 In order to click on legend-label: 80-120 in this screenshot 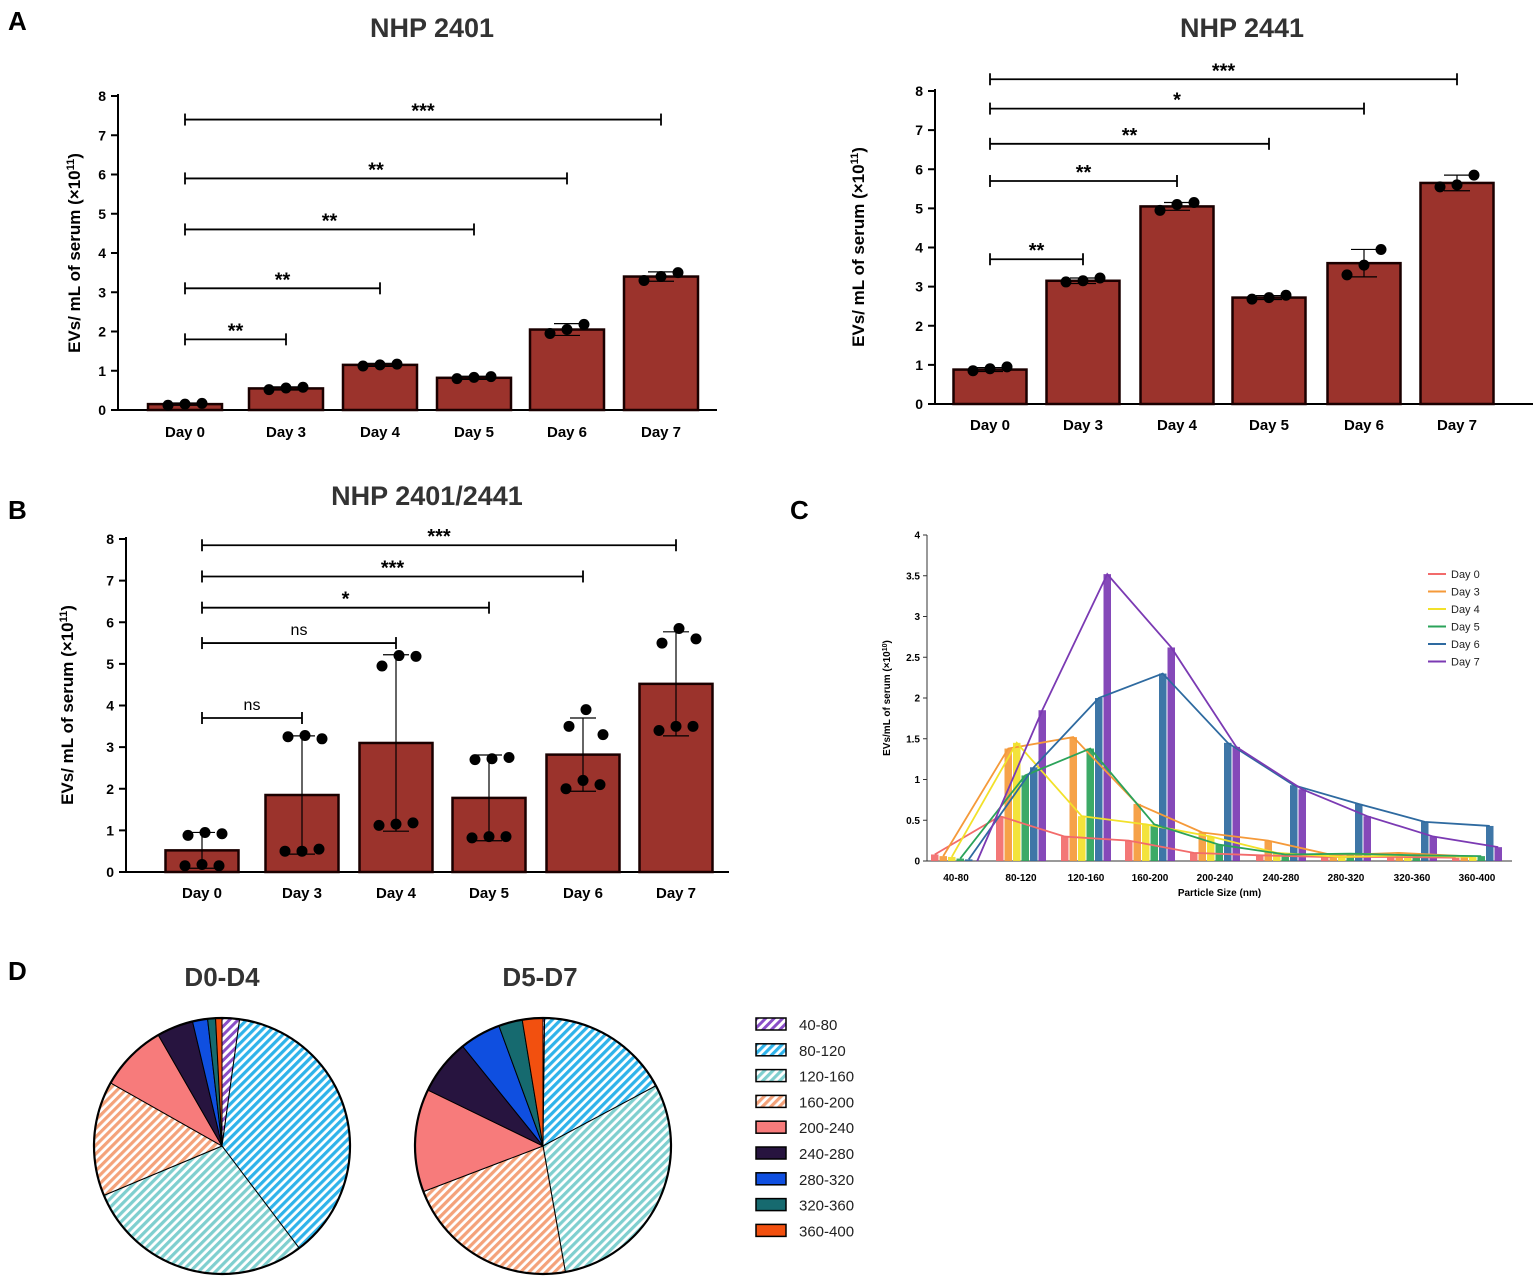, I will do `click(822, 1051)`.